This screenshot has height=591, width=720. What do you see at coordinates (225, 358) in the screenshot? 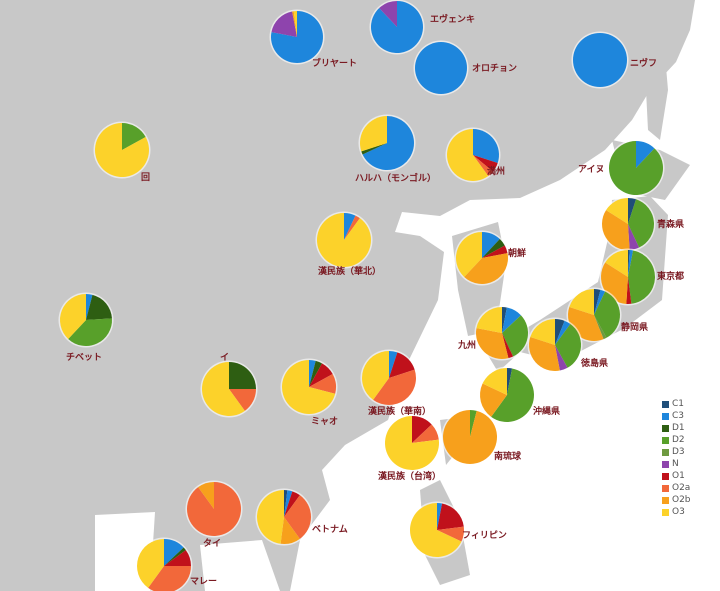
I see `population-label: イ` at bounding box center [225, 358].